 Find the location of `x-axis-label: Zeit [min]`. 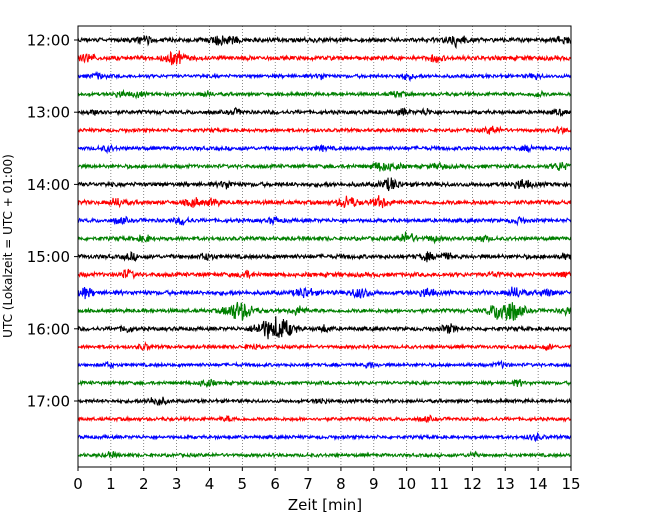

x-axis-label: Zeit [min] is located at coordinates (325, 505).